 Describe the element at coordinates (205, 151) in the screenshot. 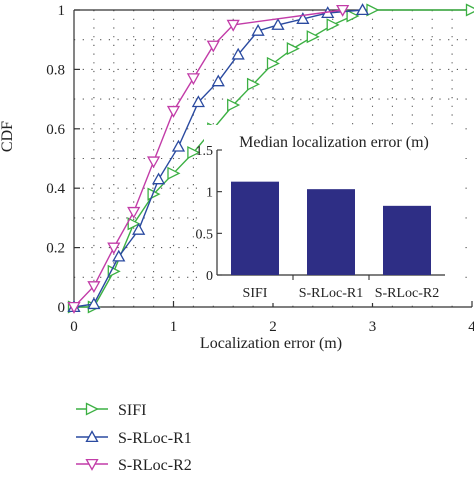

I see `inset-y-tick-label: 1.5` at that location.